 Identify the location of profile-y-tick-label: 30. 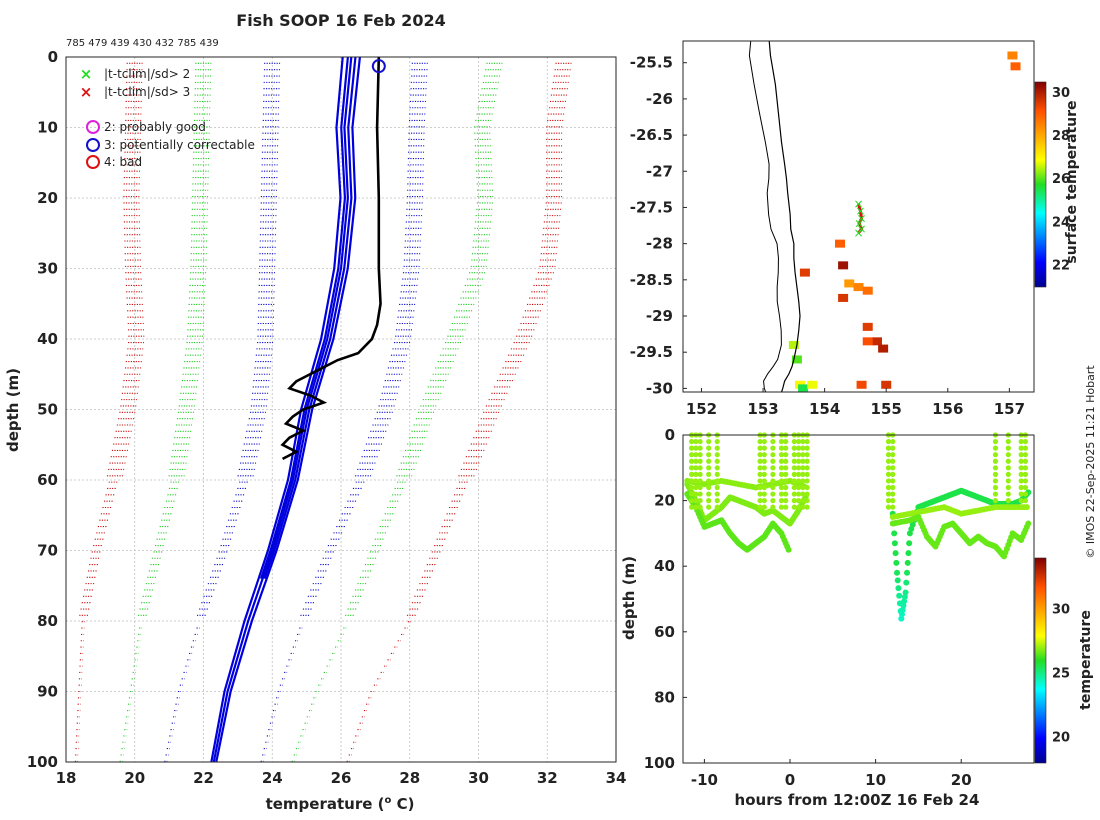
(47, 269).